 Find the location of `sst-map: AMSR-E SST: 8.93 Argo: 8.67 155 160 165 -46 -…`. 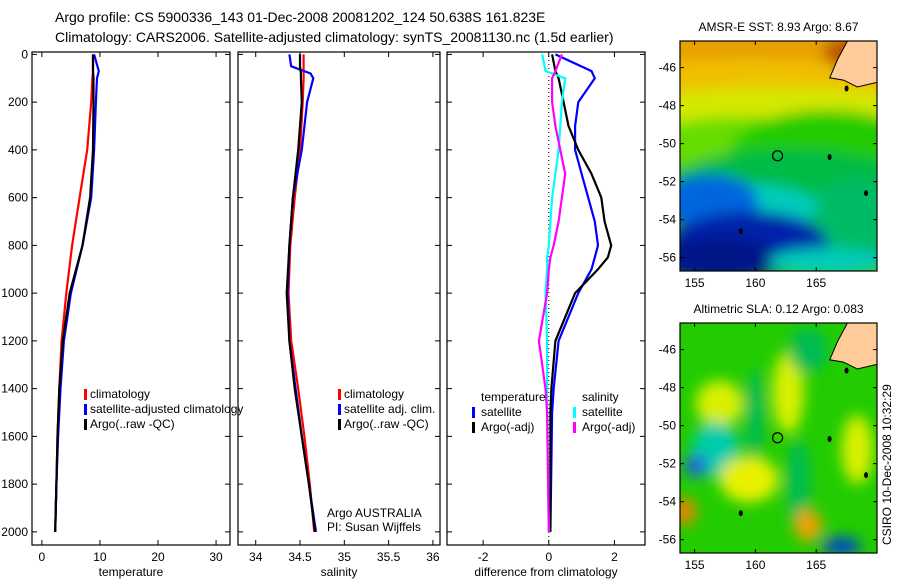

sst-map: AMSR-E SST: 8.93 Argo: 8.67 155 160 165 -46 -… is located at coordinates (768, 155).